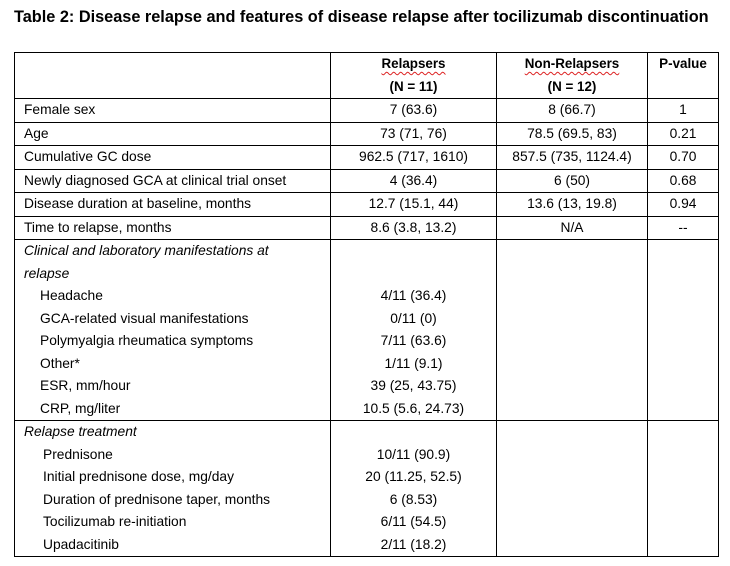  I want to click on row-non-relapsers-value: 6 (50), so click(572, 180).